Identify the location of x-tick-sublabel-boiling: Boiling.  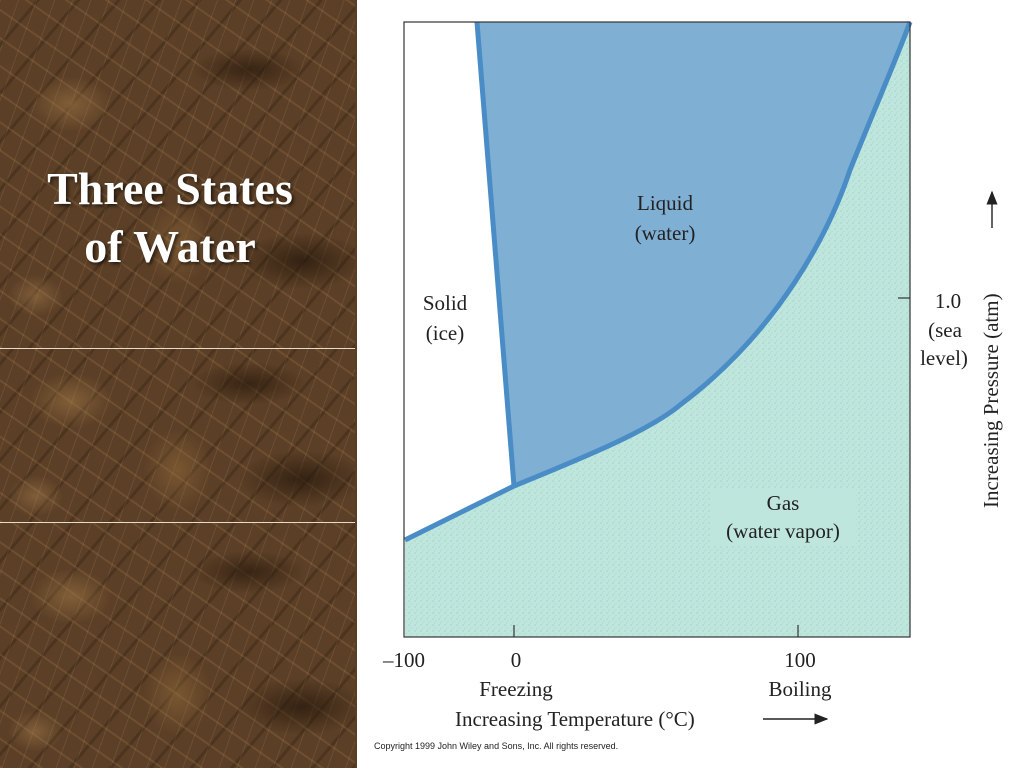
(800, 689).